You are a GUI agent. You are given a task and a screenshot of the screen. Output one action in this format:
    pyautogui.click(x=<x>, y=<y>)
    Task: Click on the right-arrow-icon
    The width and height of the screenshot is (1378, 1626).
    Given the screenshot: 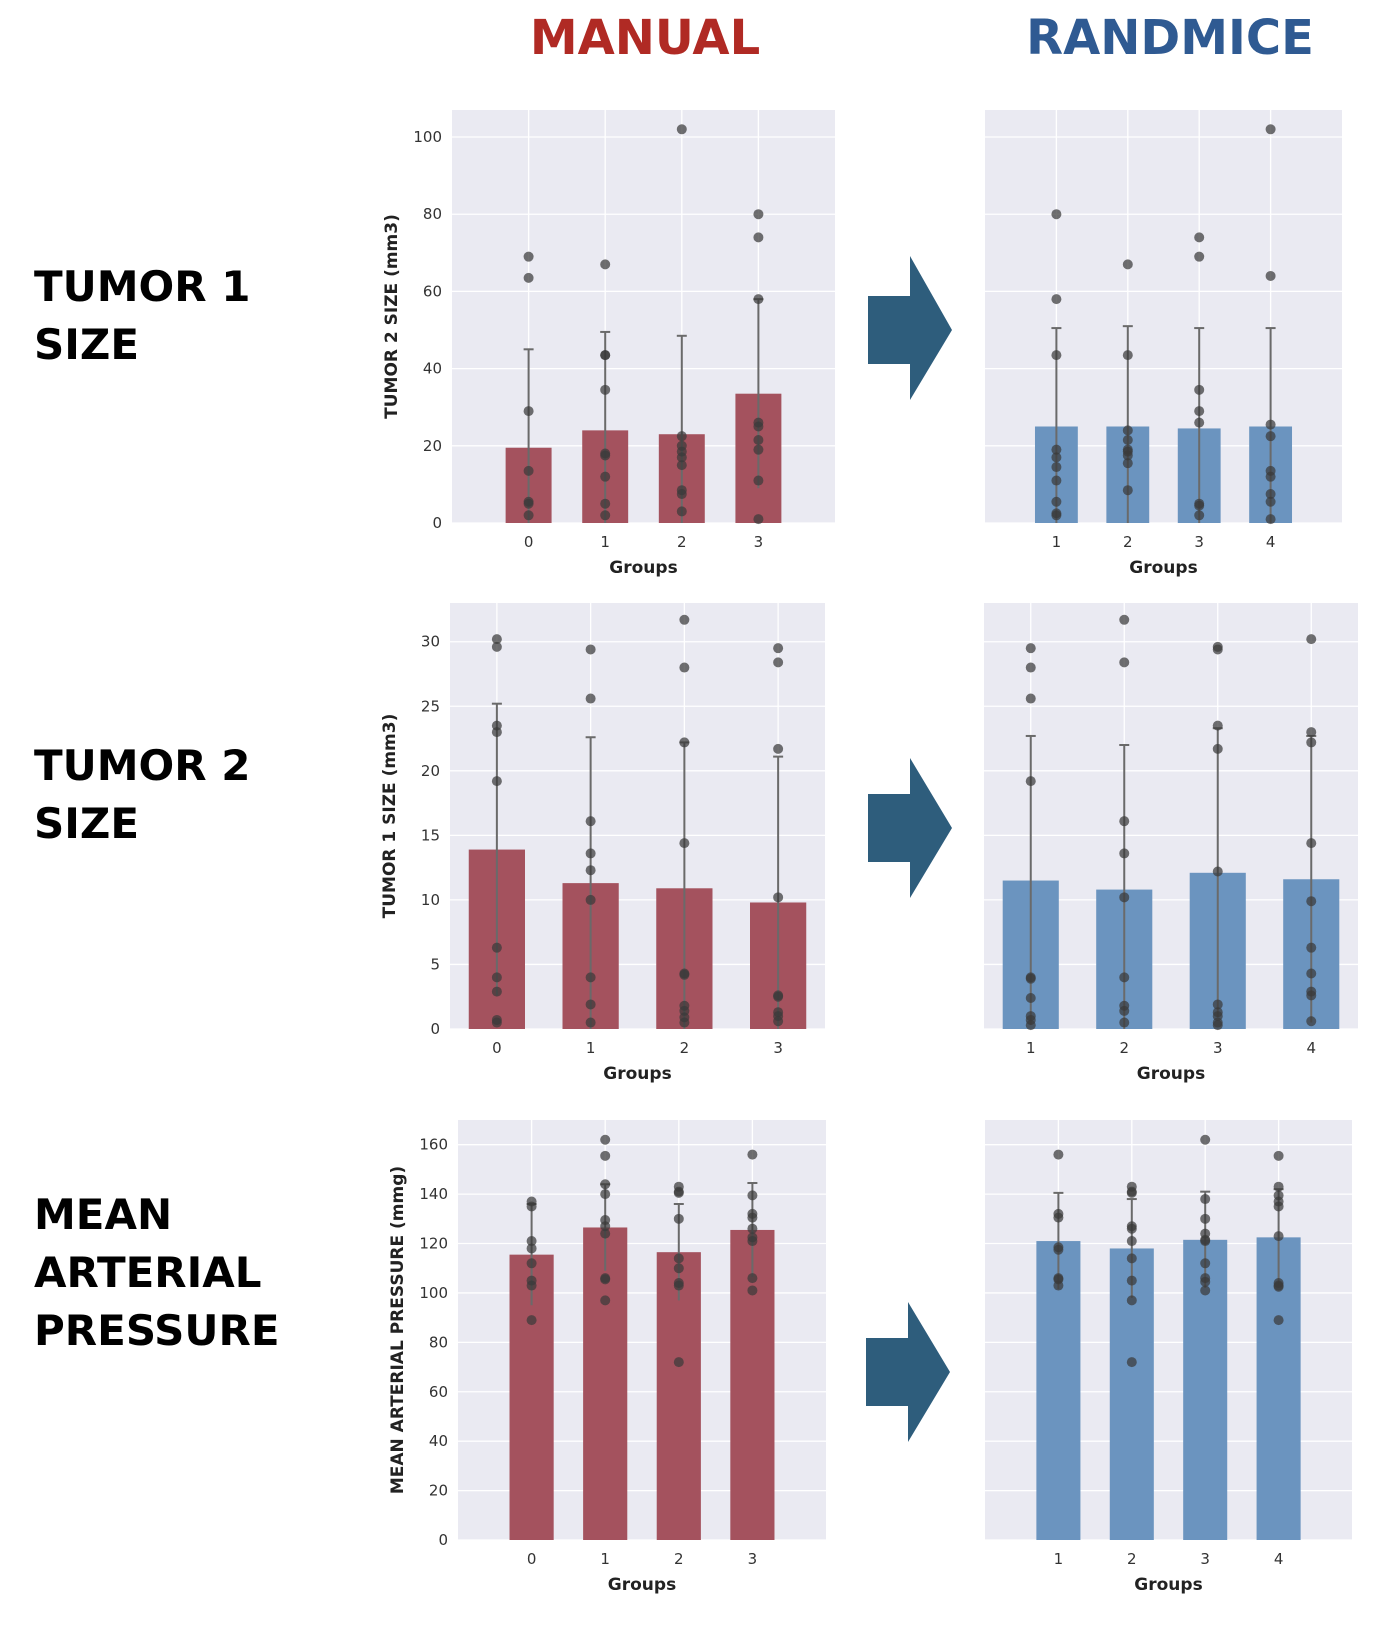 What is the action you would take?
    pyautogui.click(x=908, y=1372)
    